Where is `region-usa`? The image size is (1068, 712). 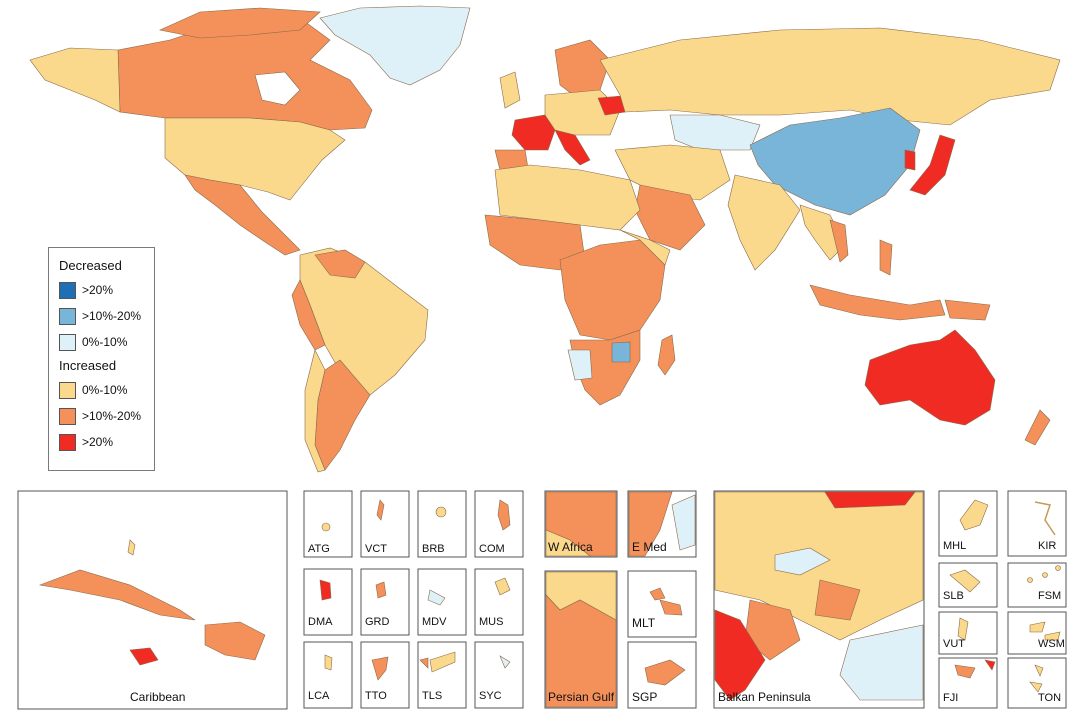 region-usa is located at coordinates (255, 159).